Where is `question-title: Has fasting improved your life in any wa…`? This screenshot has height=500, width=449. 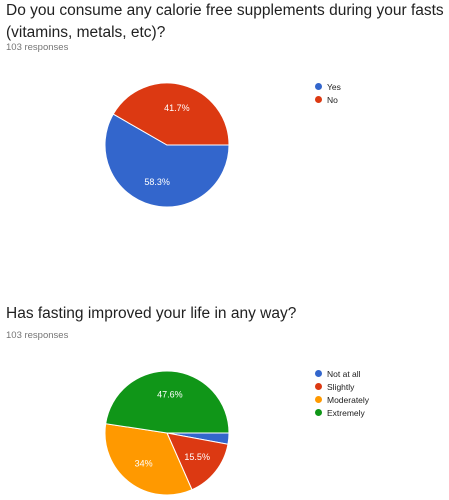
question-title: Has fasting improved your life in any wa… is located at coordinates (151, 313).